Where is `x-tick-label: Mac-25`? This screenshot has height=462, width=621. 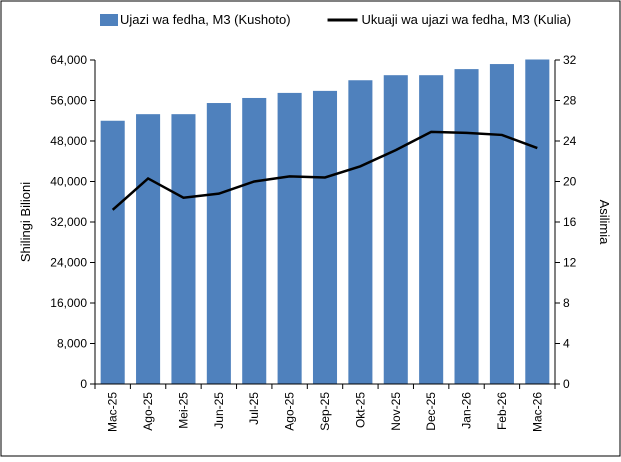 x-tick-label: Mac-25 is located at coordinates (113, 412).